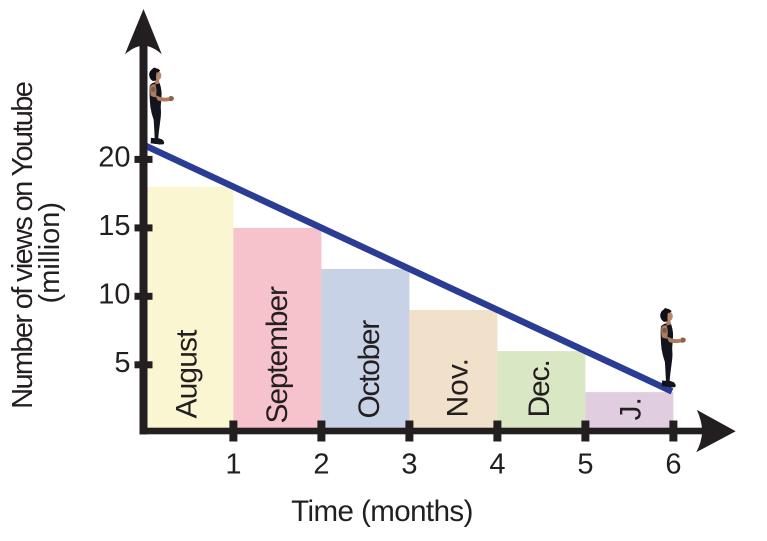  I want to click on svg-text: 2, so click(321, 465).